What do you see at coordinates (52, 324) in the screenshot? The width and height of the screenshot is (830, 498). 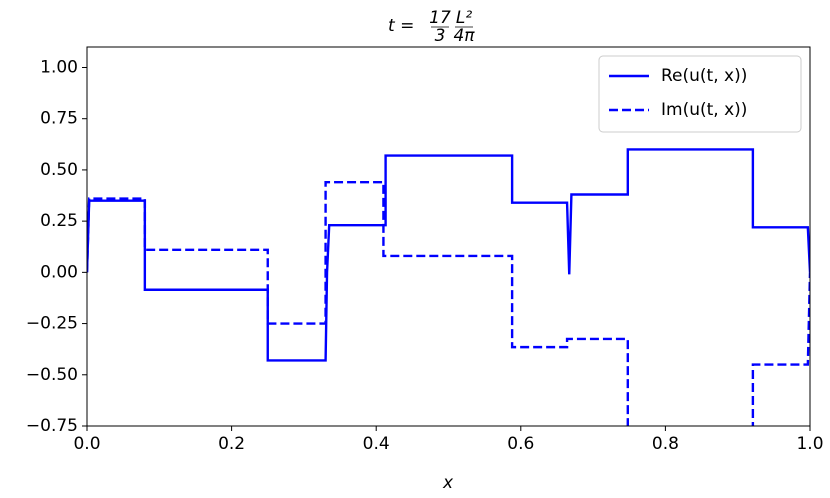 I see `y-tick-label: −0.25` at bounding box center [52, 324].